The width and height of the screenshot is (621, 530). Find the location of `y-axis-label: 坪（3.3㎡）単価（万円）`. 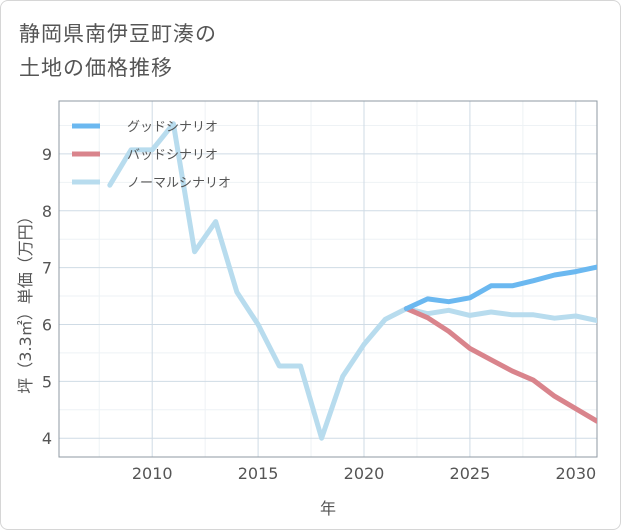

y-axis-label: 坪（3.3㎡）単価（万円） is located at coordinates (25, 300).